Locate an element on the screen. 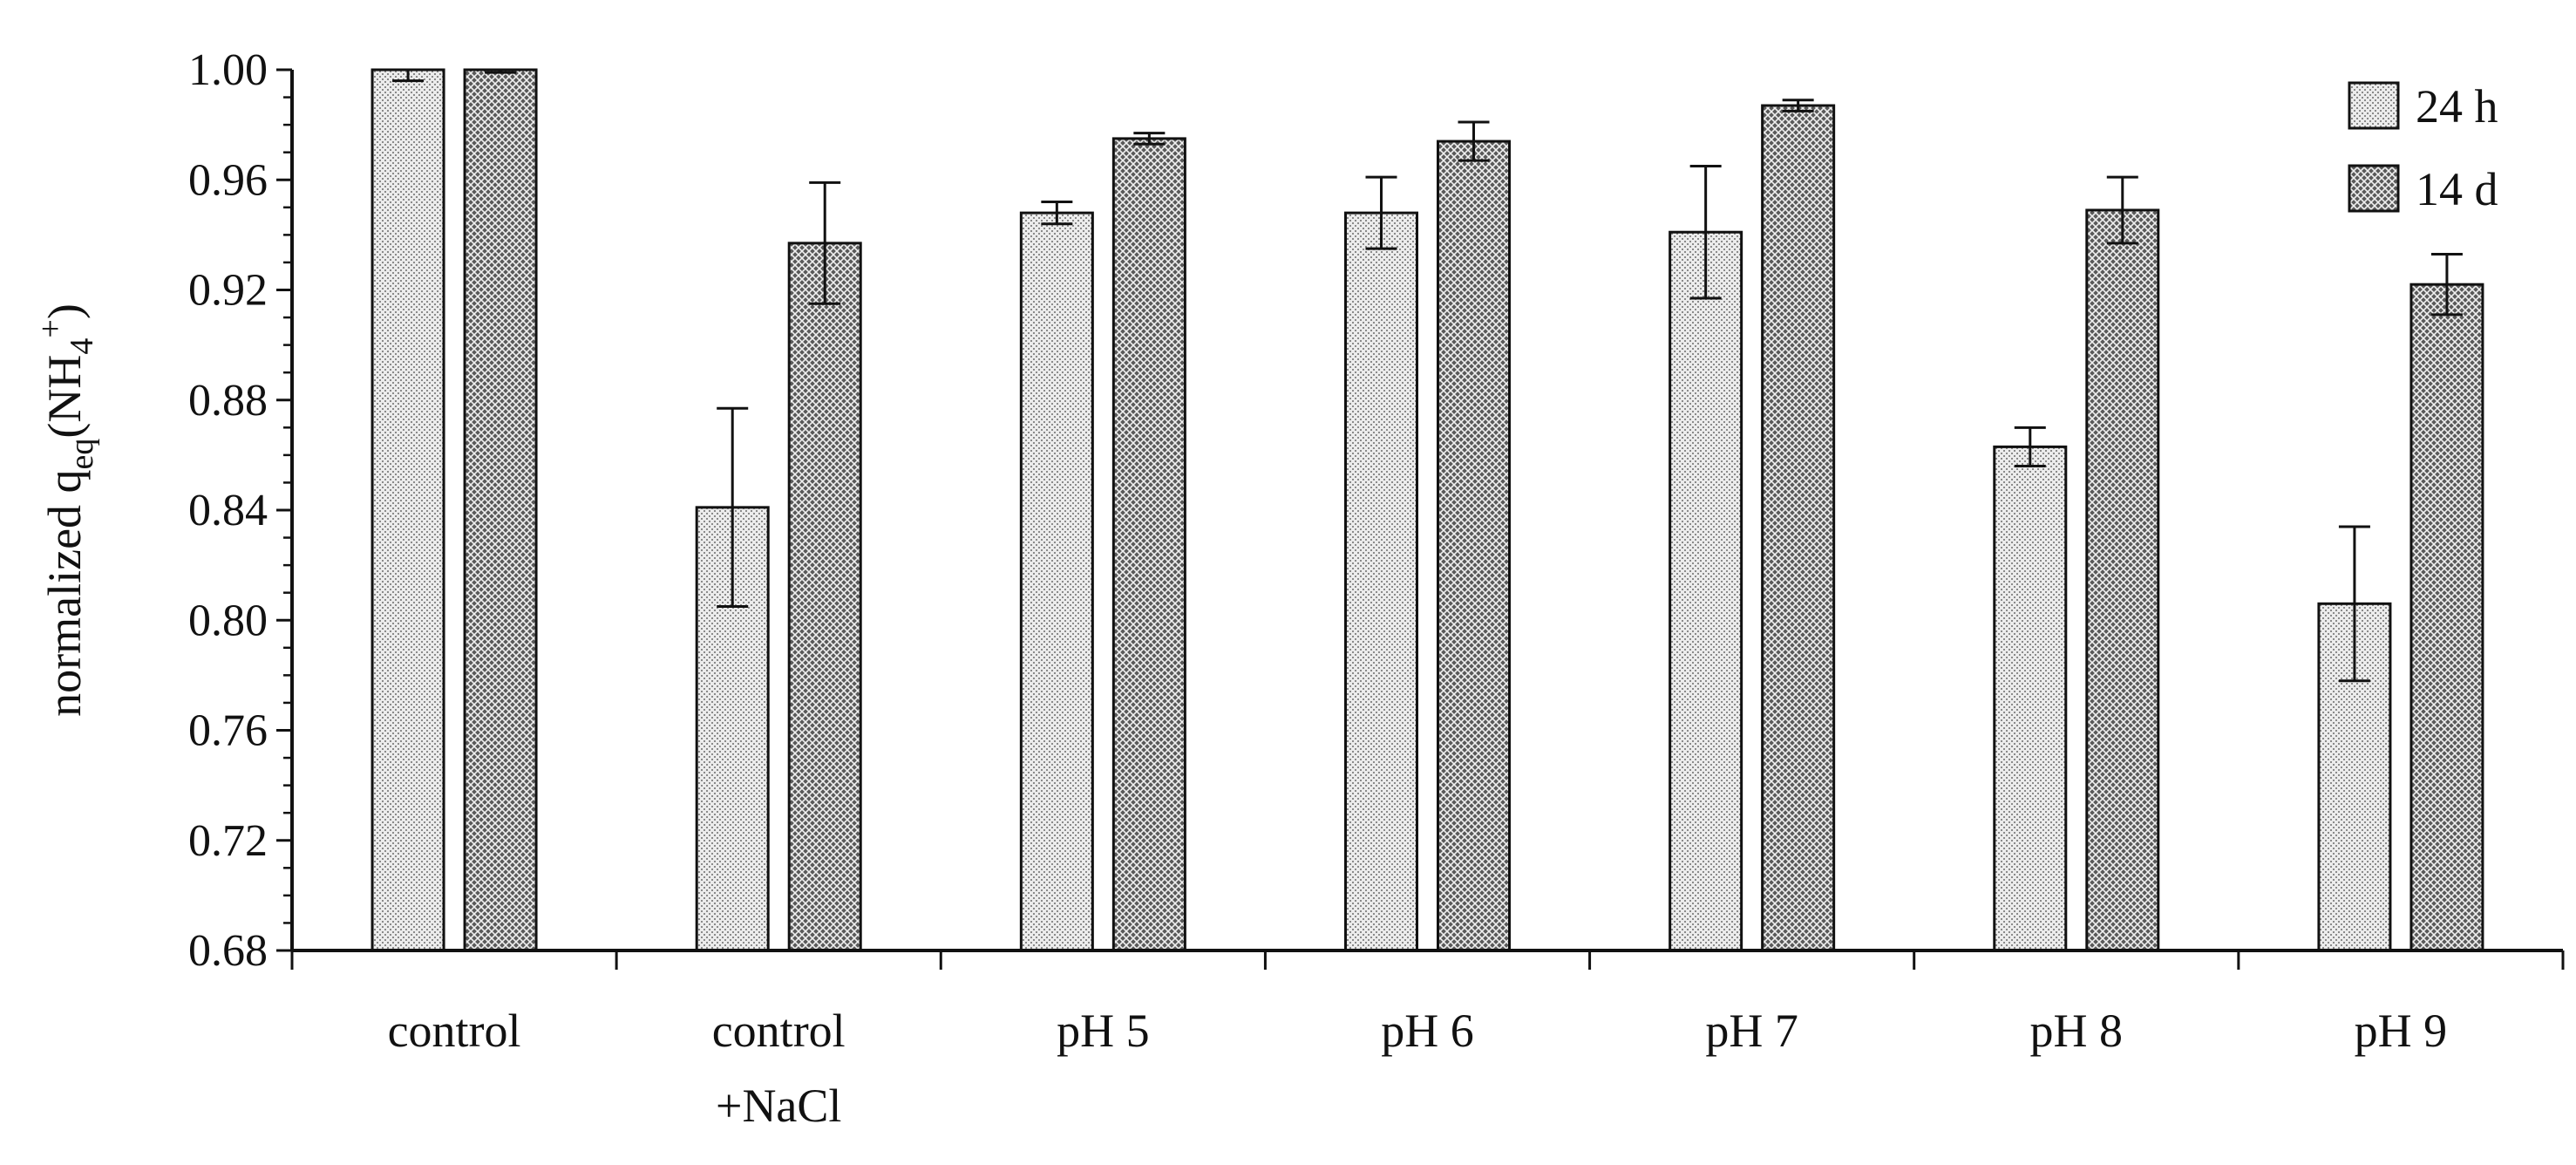 Image resolution: width=2576 pixels, height=1165 pixels. x-category-label: pH 9 is located at coordinates (2401, 1031).